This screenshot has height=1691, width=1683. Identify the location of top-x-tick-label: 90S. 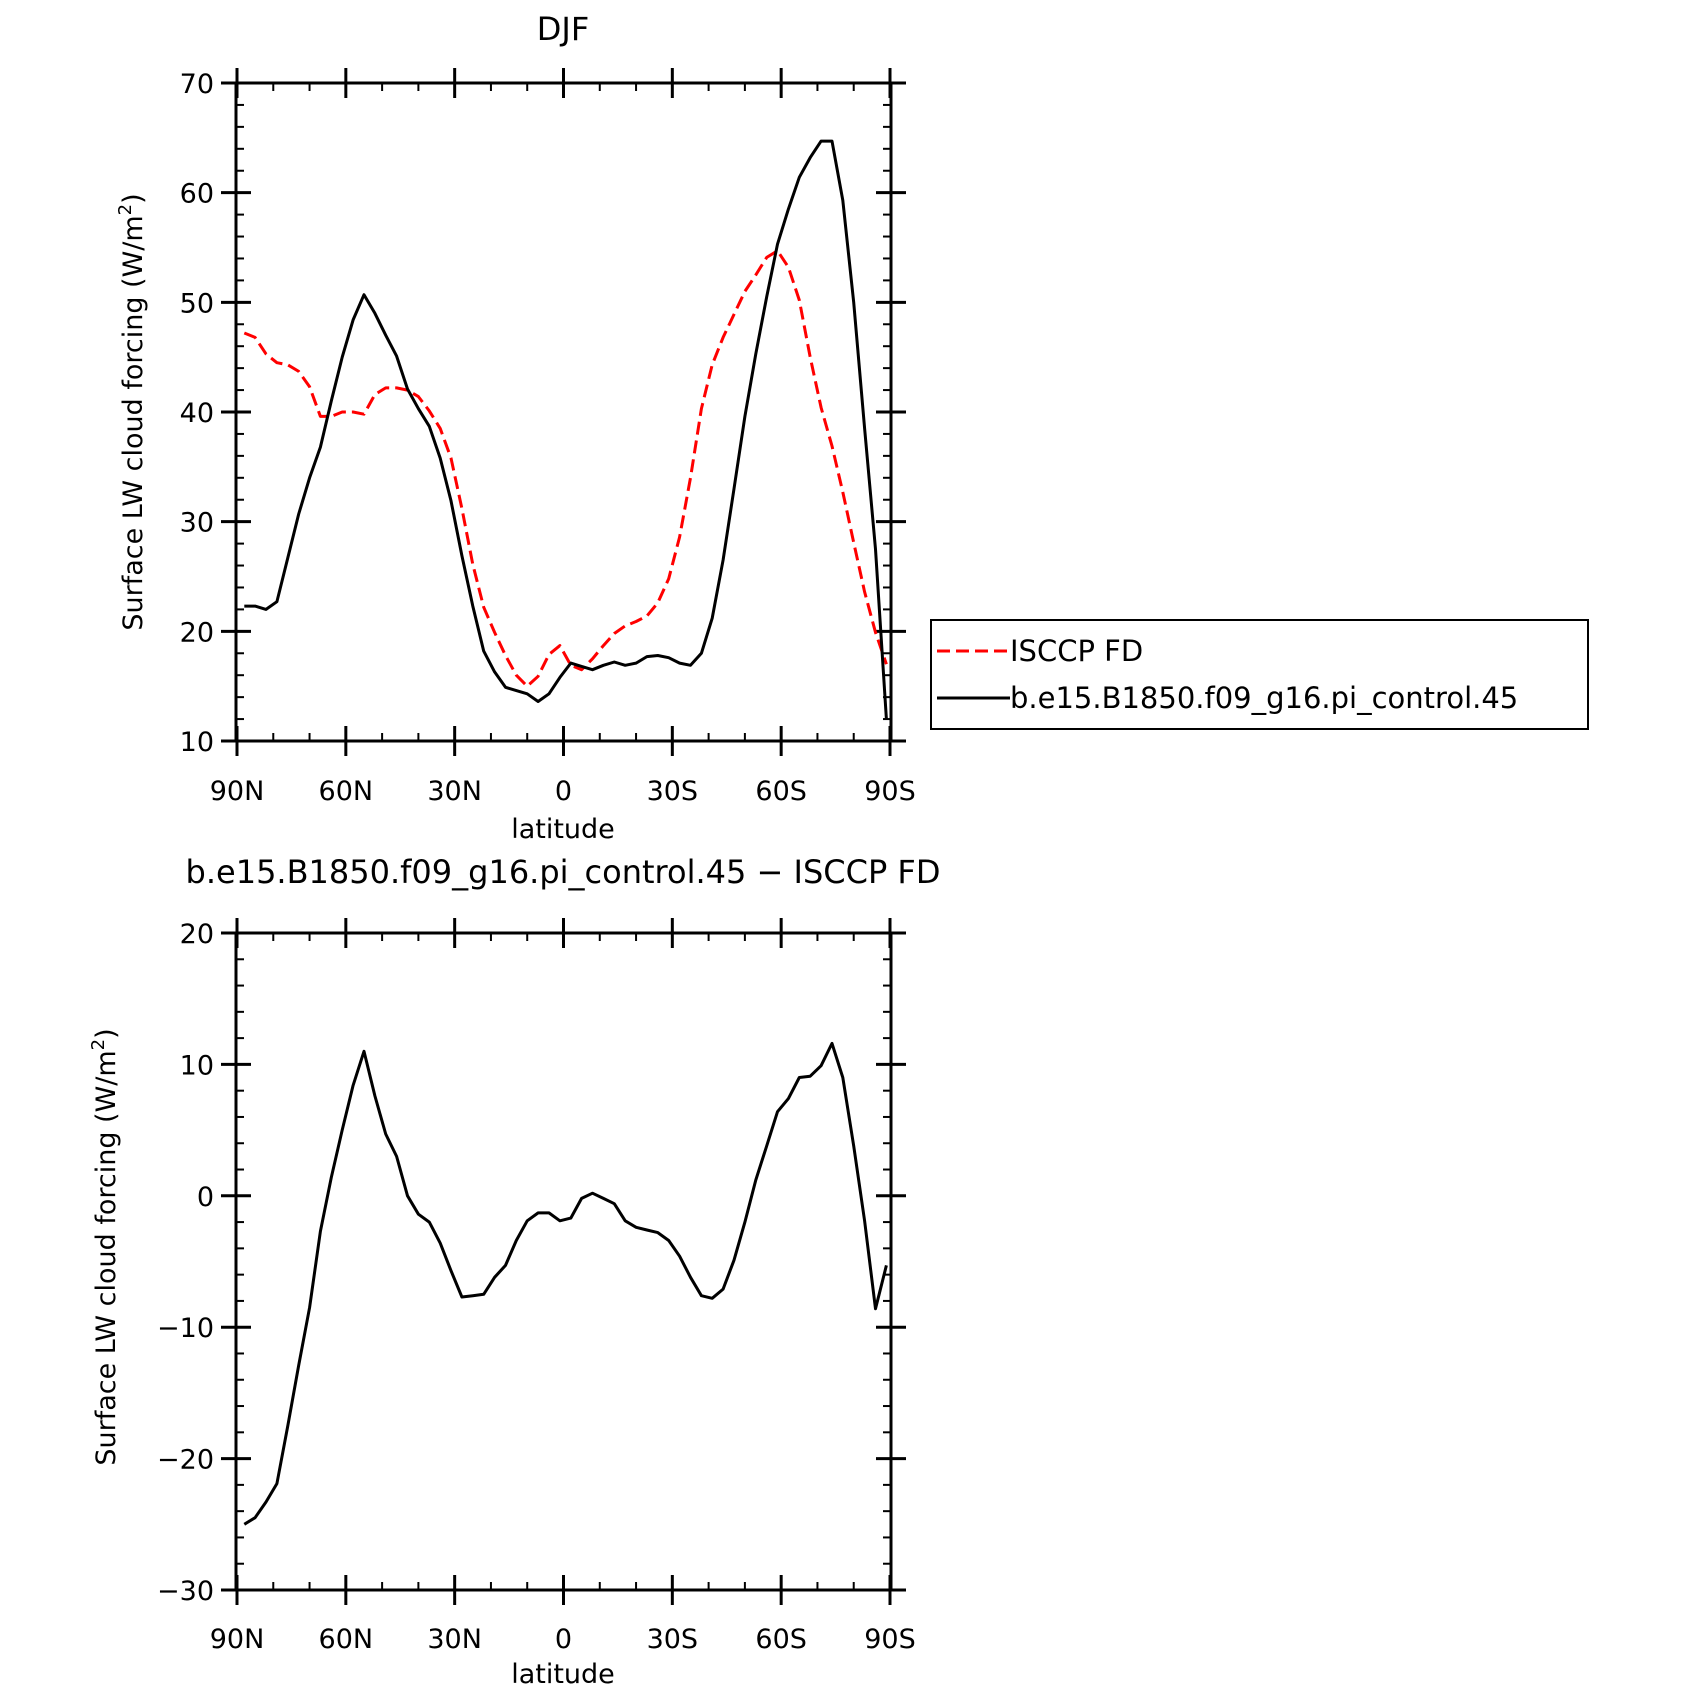
(890, 791).